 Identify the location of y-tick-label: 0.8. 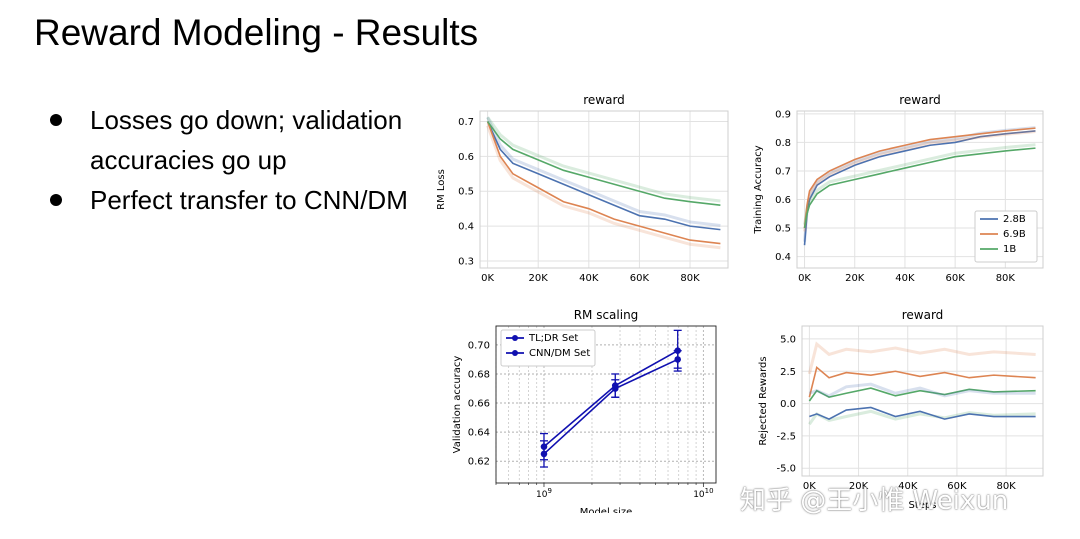
(783, 143).